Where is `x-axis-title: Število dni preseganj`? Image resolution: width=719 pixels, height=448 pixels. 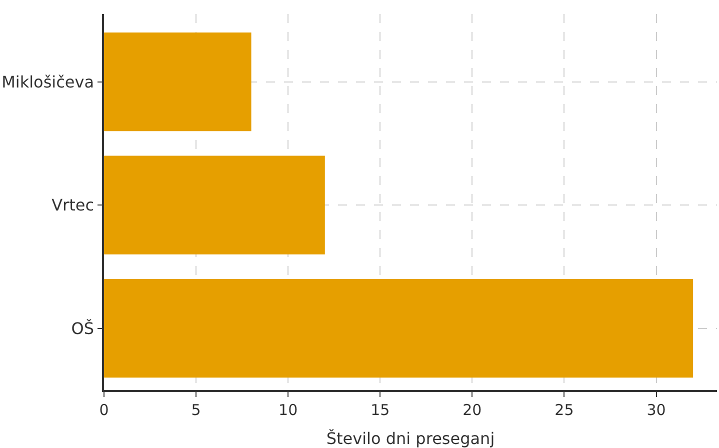
x-axis-title: Število dni preseganj is located at coordinates (410, 438).